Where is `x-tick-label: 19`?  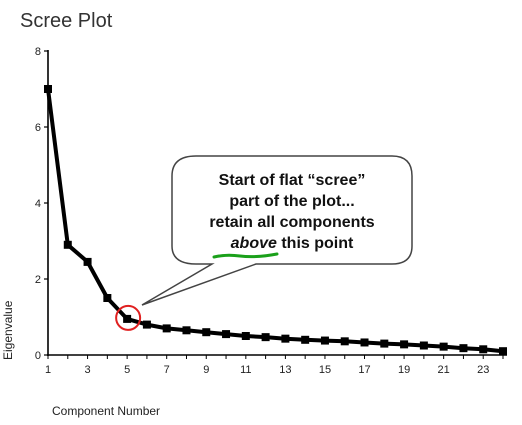 x-tick-label: 19 is located at coordinates (404, 370).